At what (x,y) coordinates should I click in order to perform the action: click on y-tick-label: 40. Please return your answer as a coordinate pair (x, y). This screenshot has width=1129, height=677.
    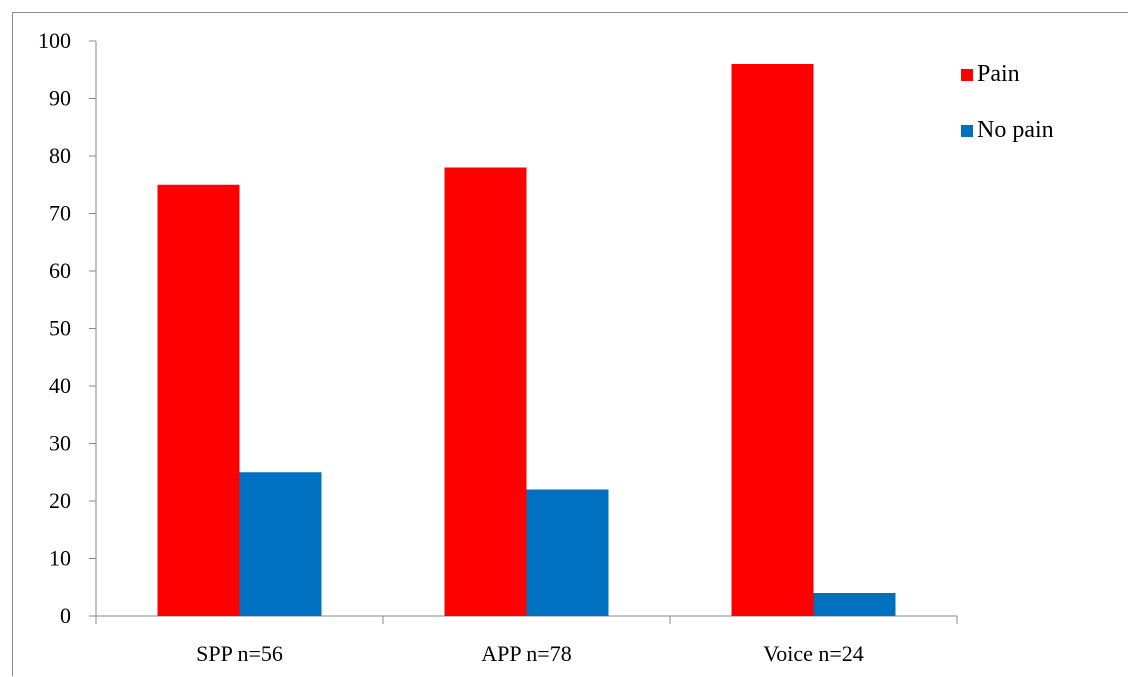
    Looking at the image, I should click on (60, 385).